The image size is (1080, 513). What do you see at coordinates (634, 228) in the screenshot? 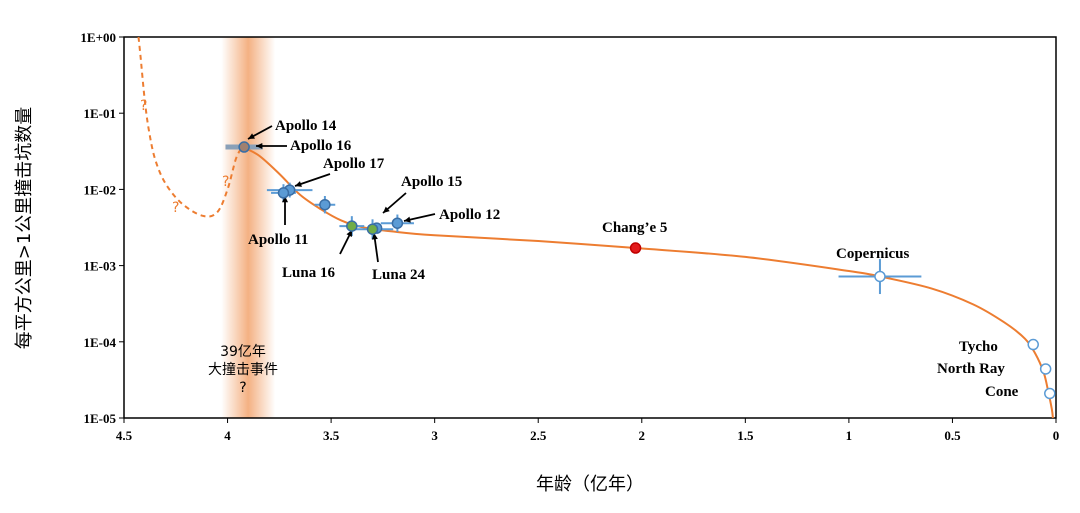
I see `point-label: Chang’e 5` at bounding box center [634, 228].